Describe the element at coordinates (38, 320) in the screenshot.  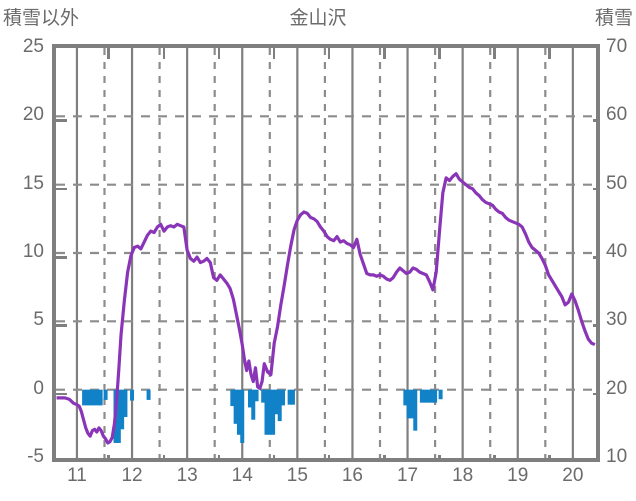
I see `y-axis-left-tick-label: 5` at that location.